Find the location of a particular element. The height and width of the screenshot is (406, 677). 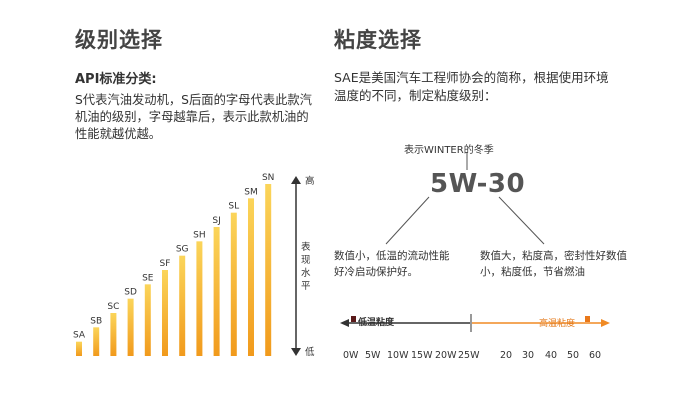

performance-axis: 高 低 表 现 水 平 is located at coordinates (303, 266).